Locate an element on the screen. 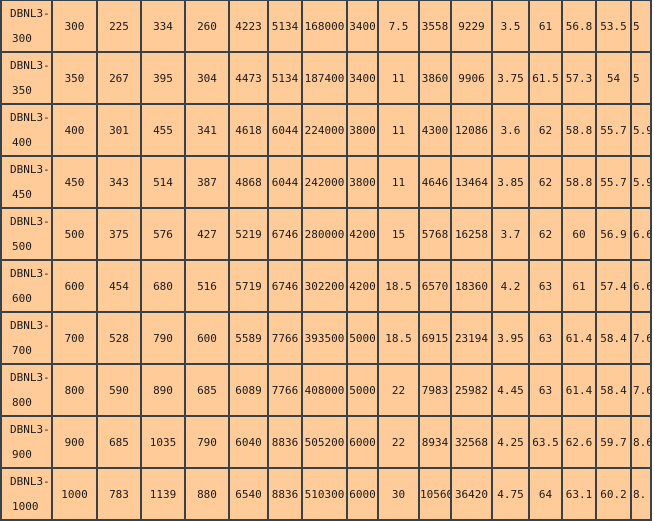 The image size is (654, 521). value-cell: 61.5 is located at coordinates (545, 78).